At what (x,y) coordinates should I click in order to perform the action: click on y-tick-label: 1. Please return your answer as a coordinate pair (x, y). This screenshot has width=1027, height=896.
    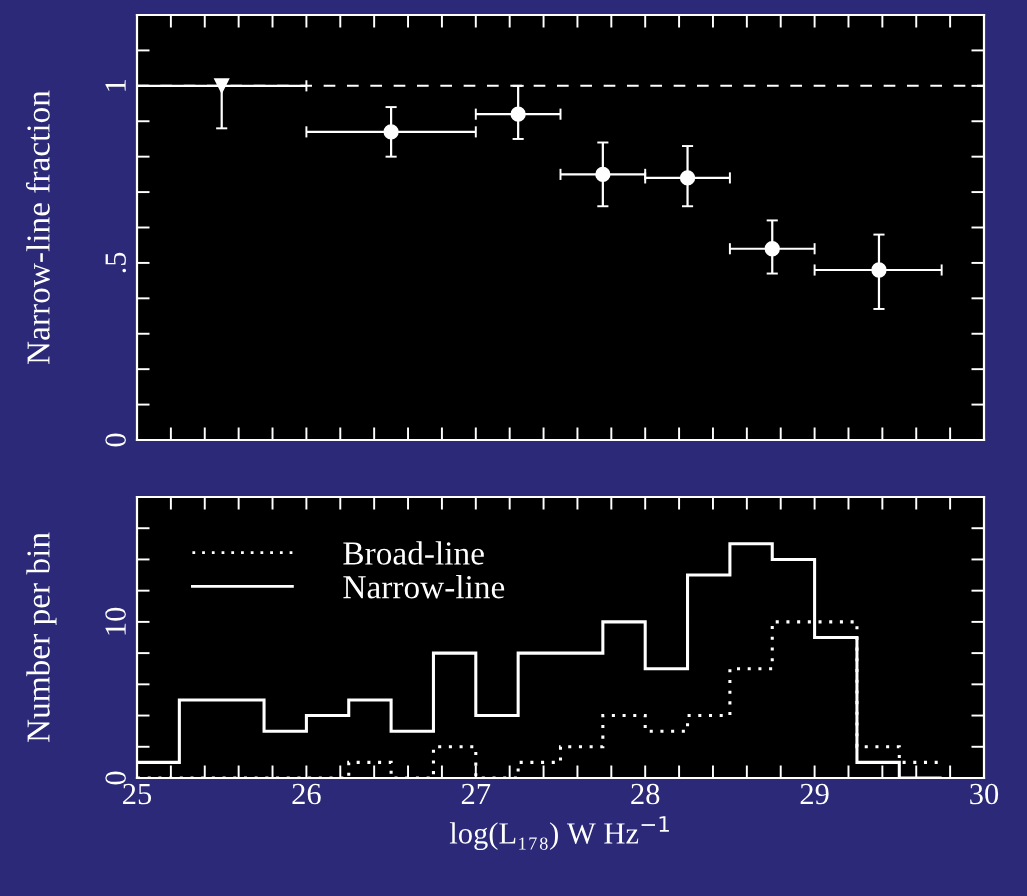
    Looking at the image, I should click on (115, 85).